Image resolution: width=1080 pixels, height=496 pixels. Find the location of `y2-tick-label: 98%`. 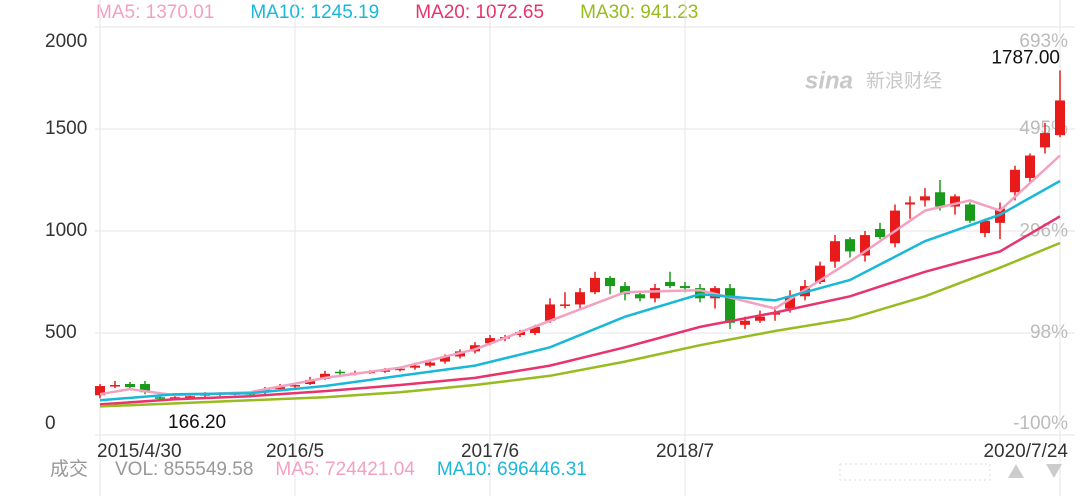

y2-tick-label: 98% is located at coordinates (1049, 332).